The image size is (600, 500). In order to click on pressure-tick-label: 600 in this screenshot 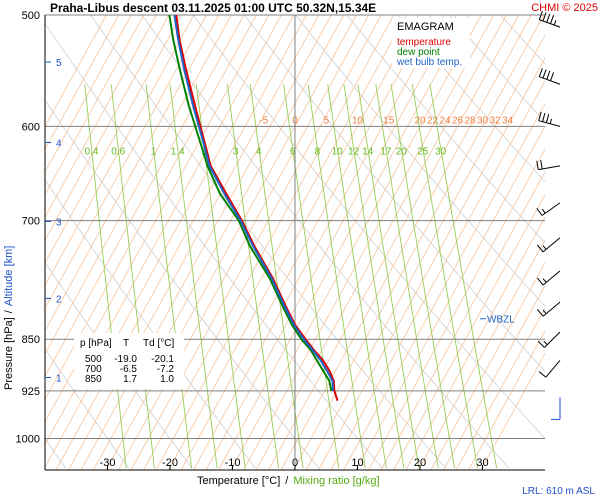, I will do `click(31, 127)`.